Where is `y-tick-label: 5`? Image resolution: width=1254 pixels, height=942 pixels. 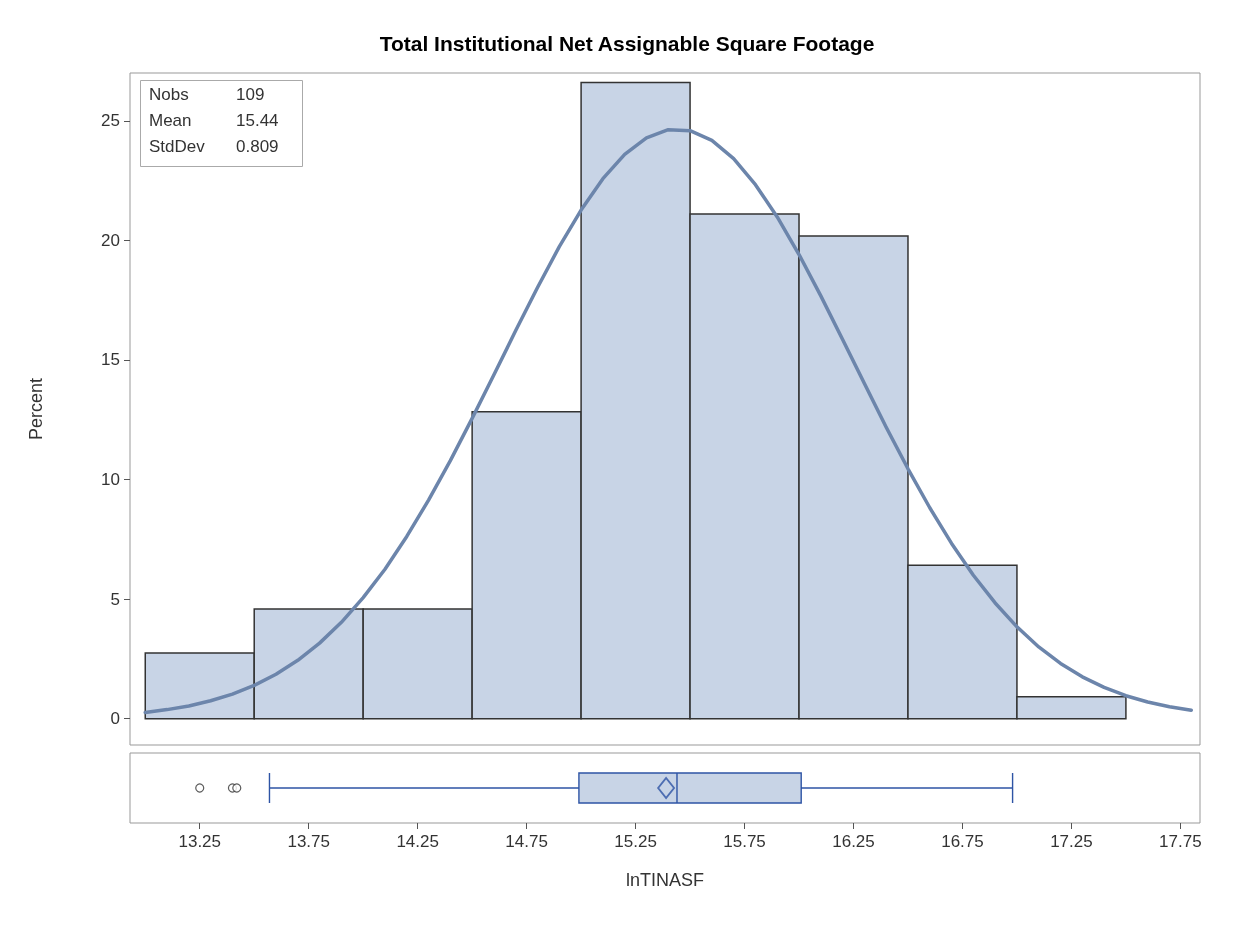 y-tick-label: 5 is located at coordinates (115, 599).